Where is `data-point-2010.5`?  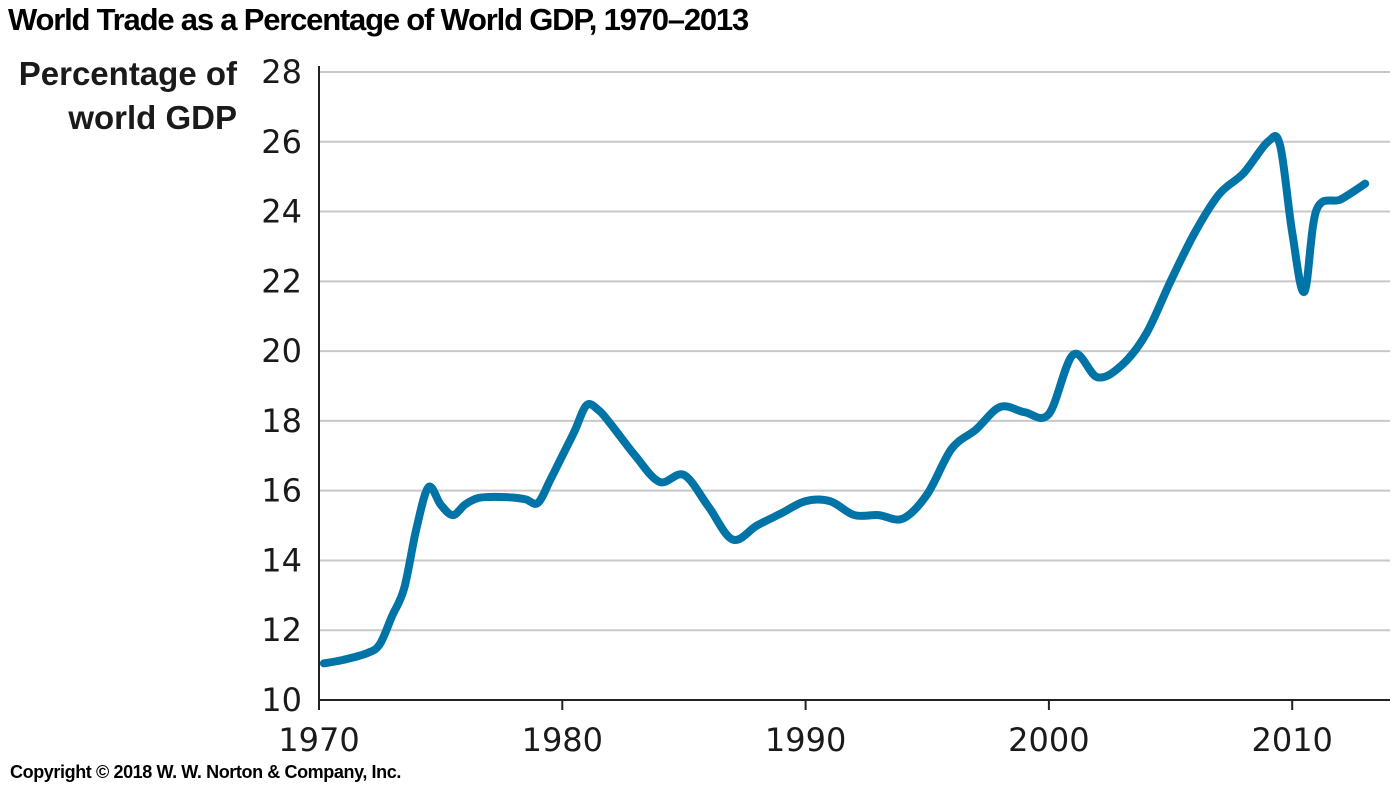 data-point-2010.5 is located at coordinates (1304, 292).